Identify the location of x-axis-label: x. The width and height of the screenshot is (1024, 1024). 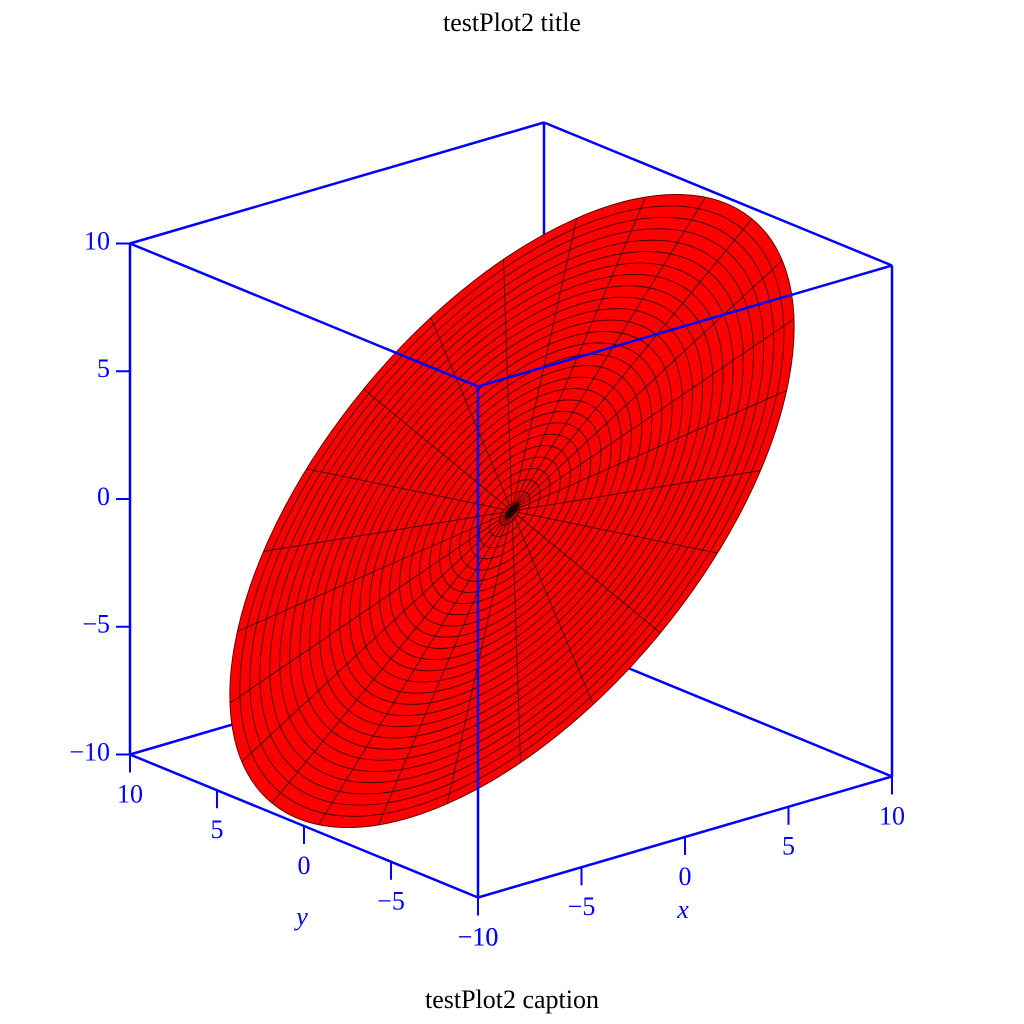
(682, 909).